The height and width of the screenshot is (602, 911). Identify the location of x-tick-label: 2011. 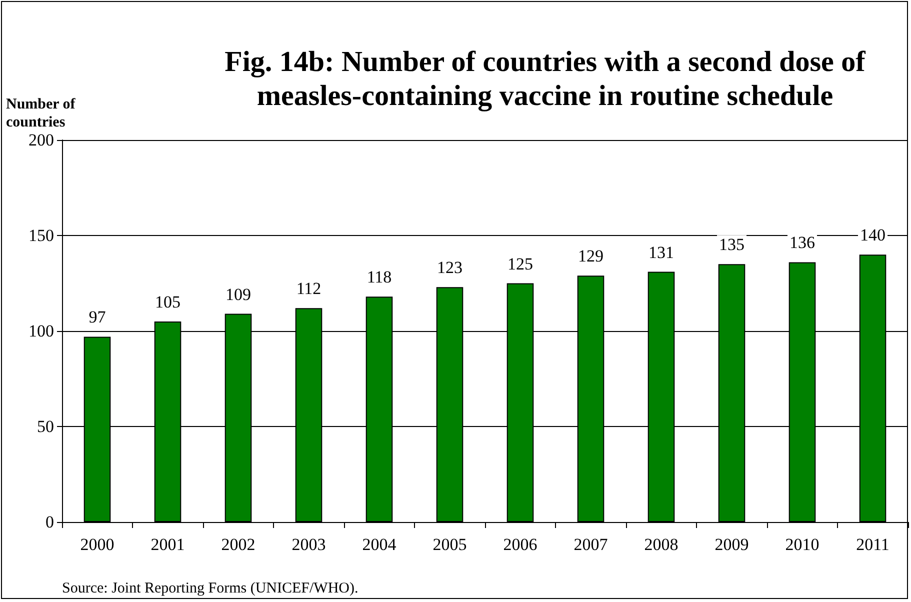
(873, 544).